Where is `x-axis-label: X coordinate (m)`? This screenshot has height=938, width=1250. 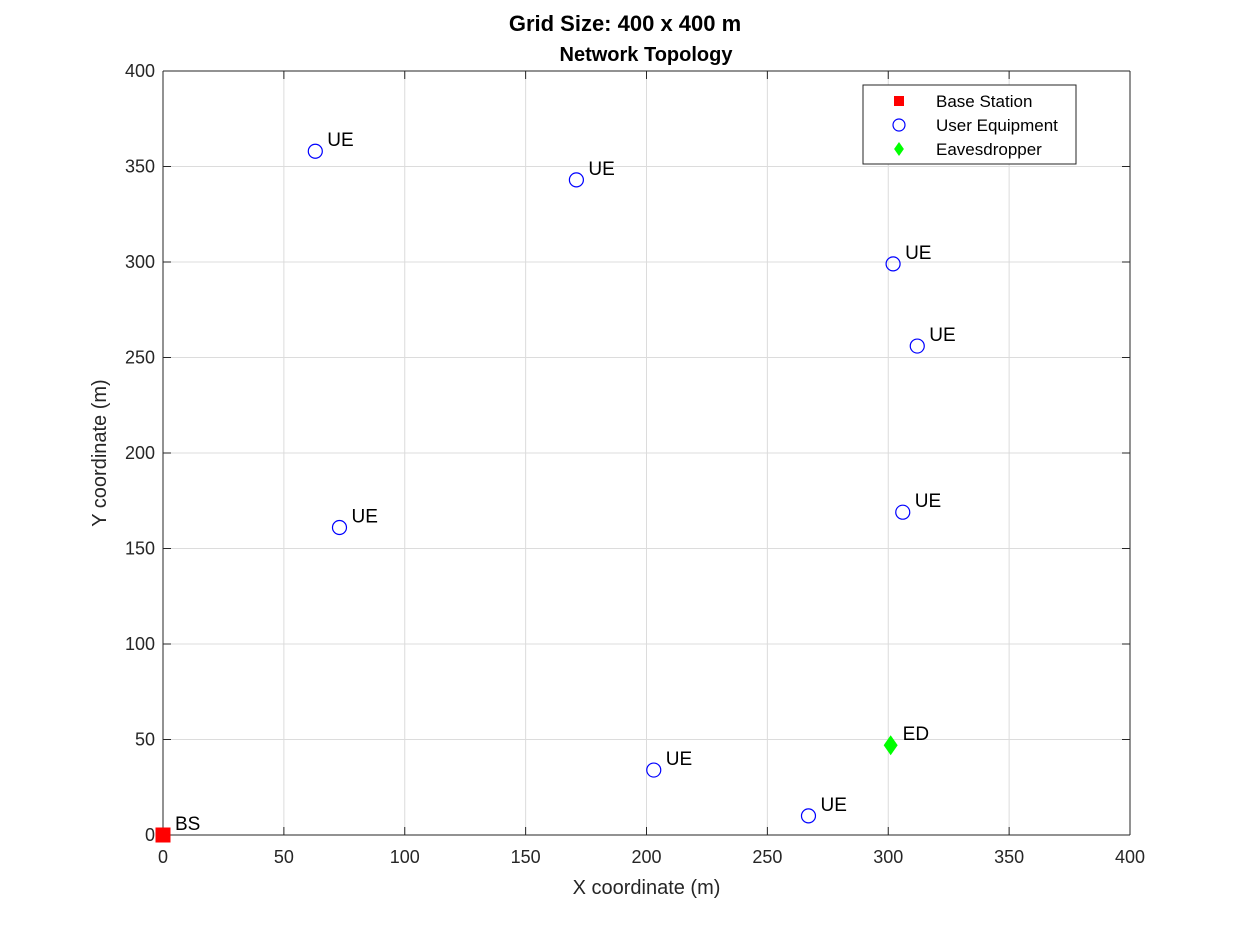 x-axis-label: X coordinate (m) is located at coordinates (647, 888).